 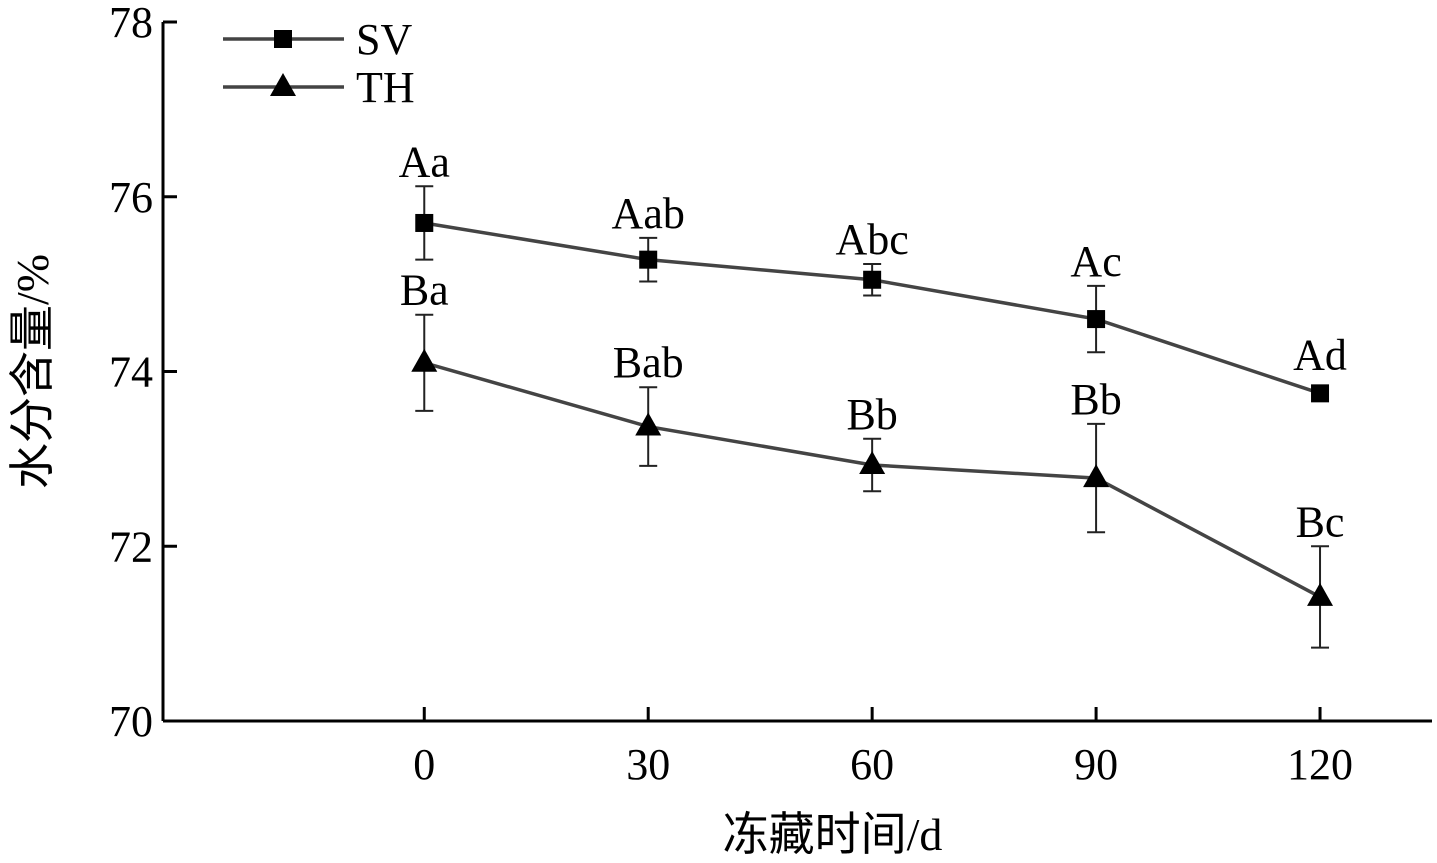 What do you see at coordinates (131, 197) in the screenshot?
I see `y-tick-label: 76` at bounding box center [131, 197].